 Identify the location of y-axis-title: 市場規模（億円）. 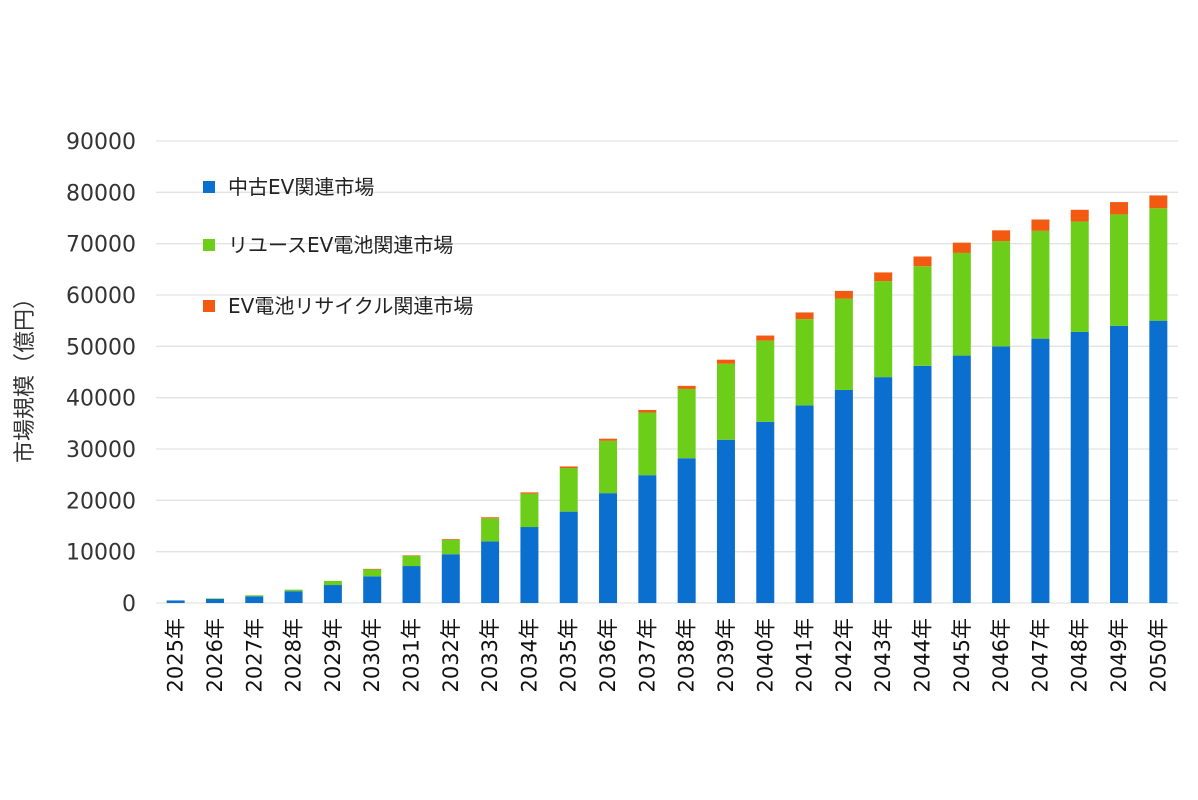
(25, 375).